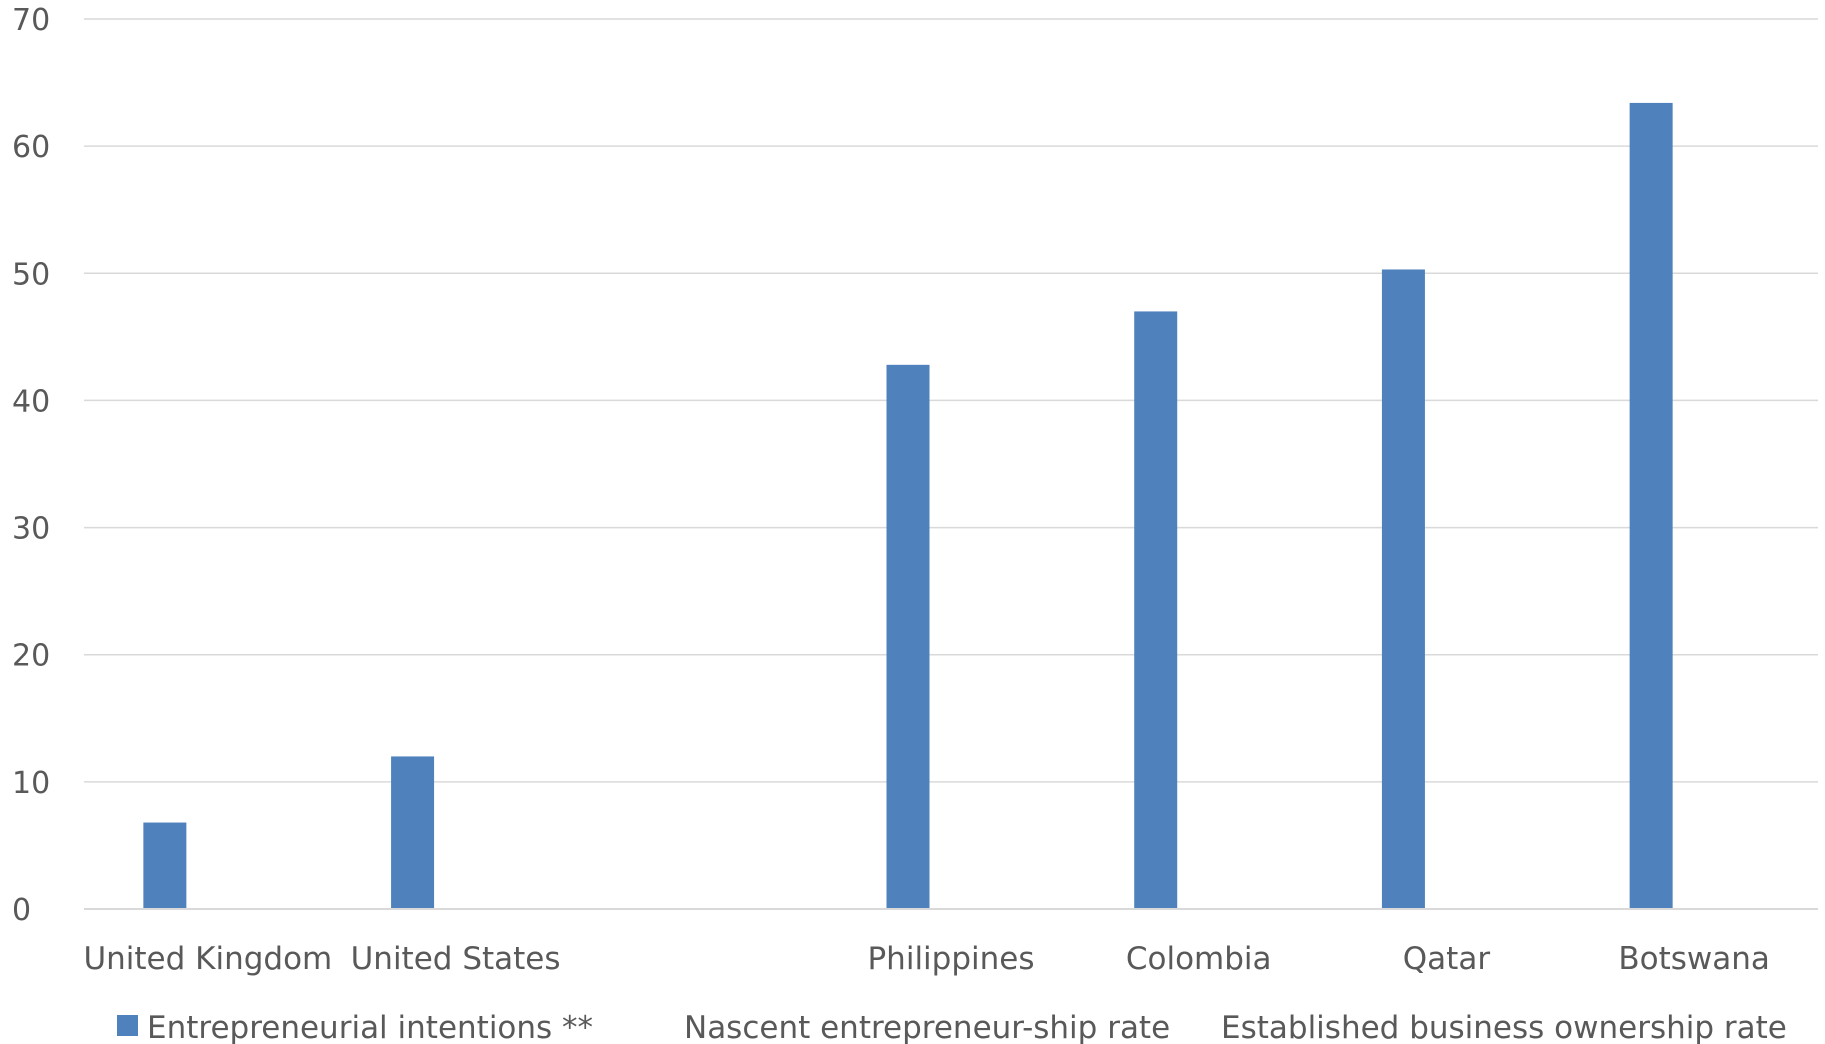 The image size is (1825, 1044). What do you see at coordinates (927, 1027) in the screenshot?
I see `legend-label: Nascent entrepreneur-ship rate` at bounding box center [927, 1027].